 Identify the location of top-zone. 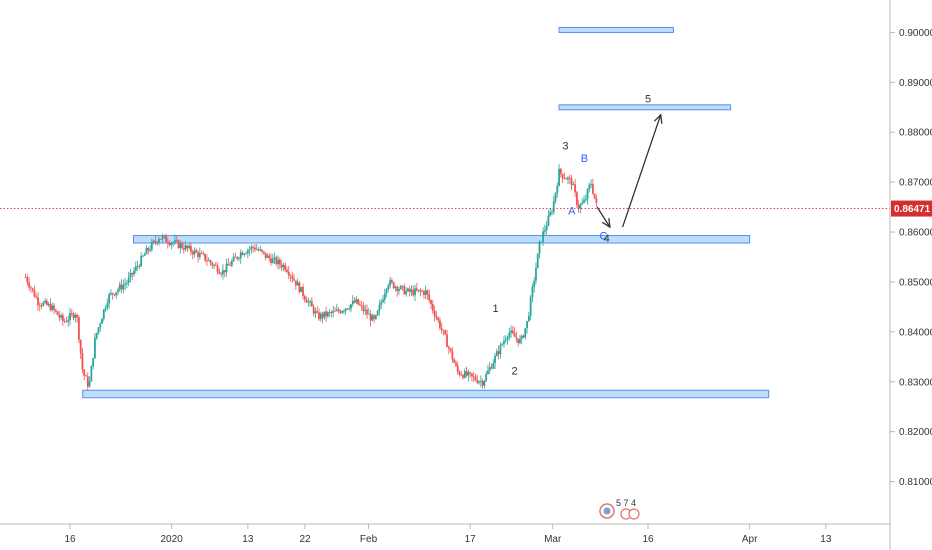
(616, 29).